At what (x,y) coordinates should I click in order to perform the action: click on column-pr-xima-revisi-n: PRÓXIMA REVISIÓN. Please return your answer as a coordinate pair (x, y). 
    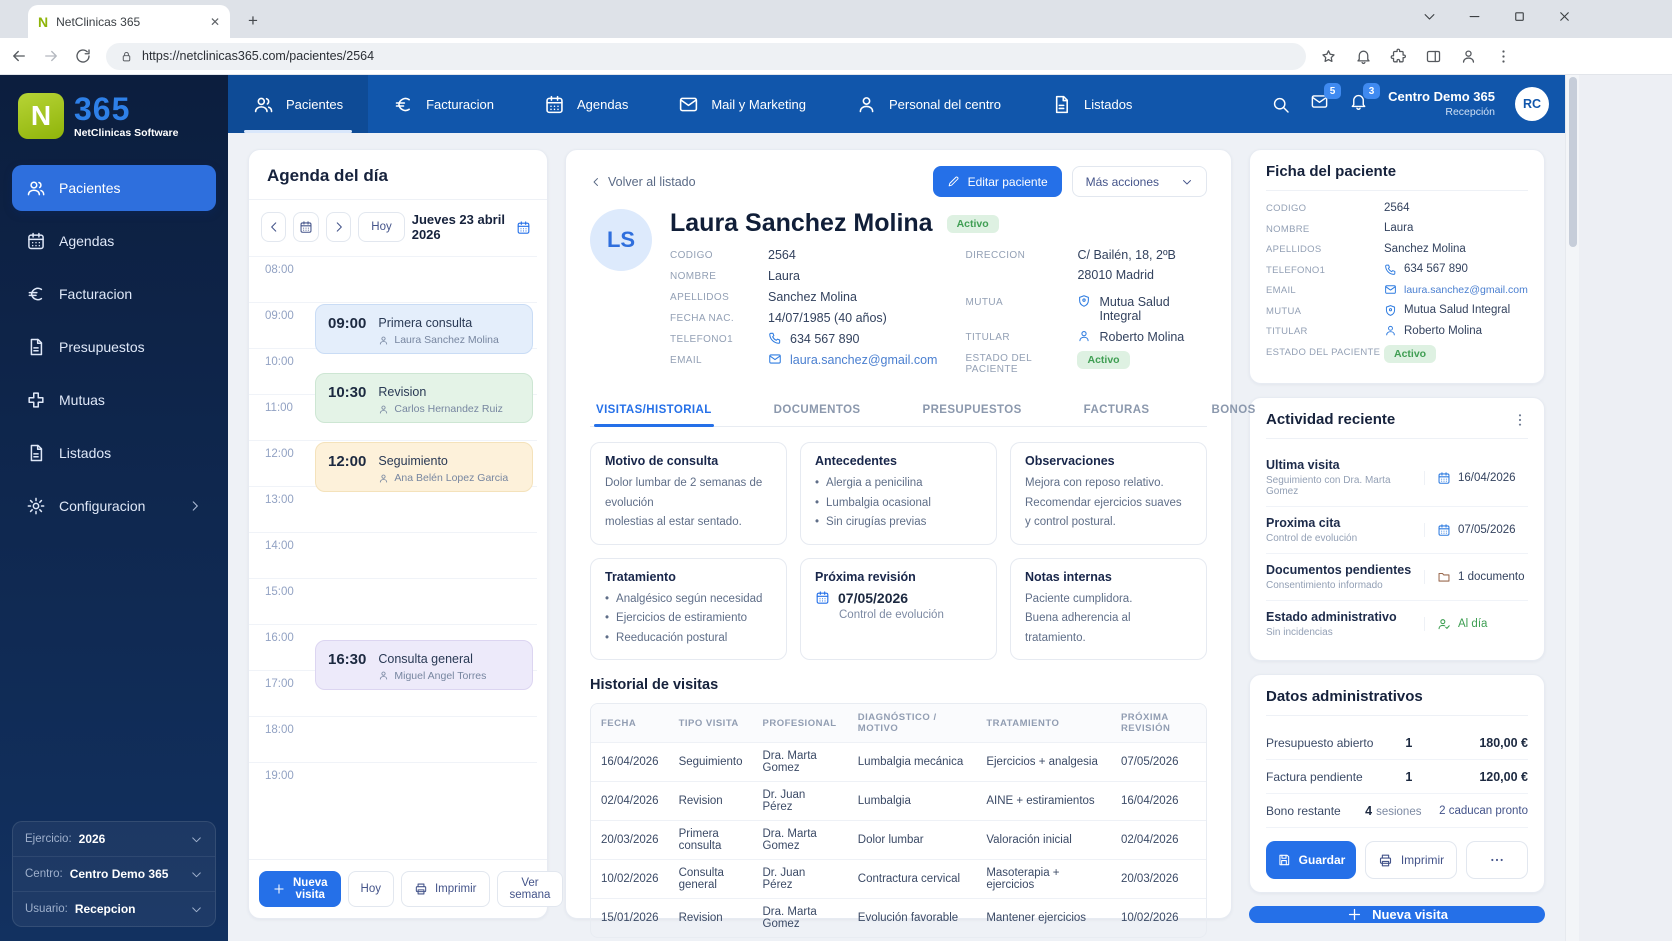
    Looking at the image, I should click on (1158, 723).